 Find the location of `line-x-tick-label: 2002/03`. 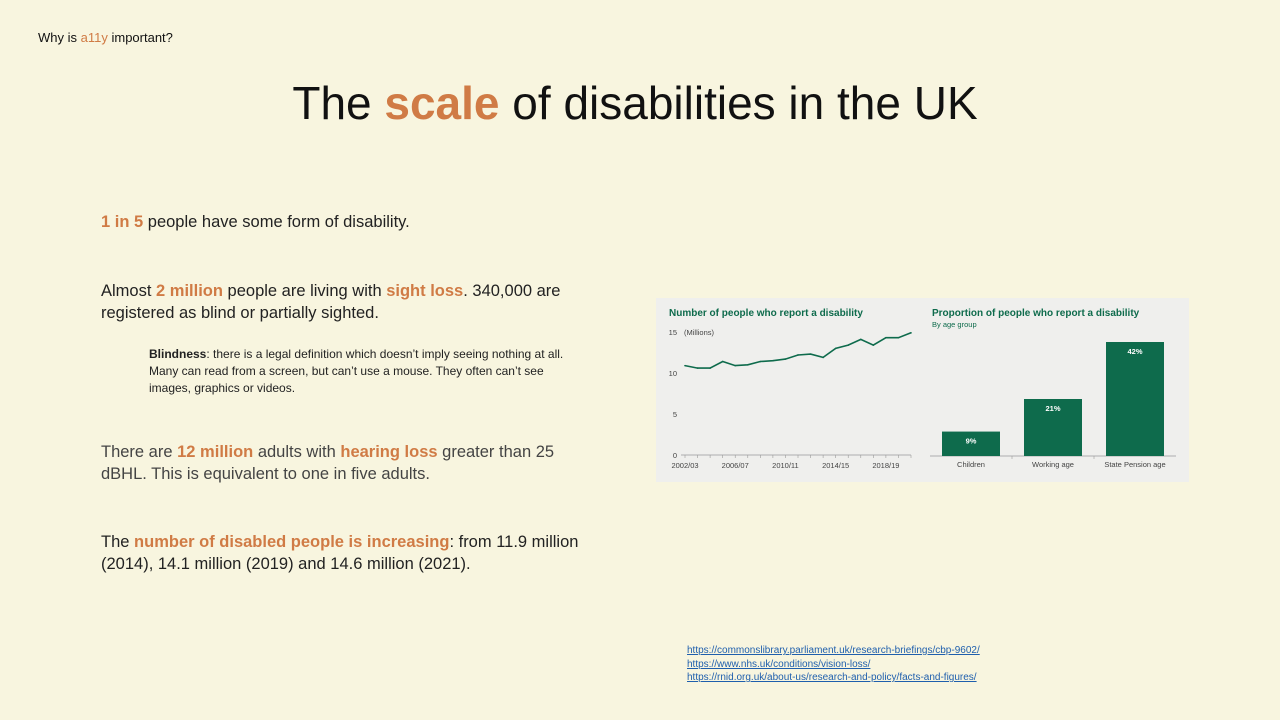

line-x-tick-label: 2002/03 is located at coordinates (684, 465).